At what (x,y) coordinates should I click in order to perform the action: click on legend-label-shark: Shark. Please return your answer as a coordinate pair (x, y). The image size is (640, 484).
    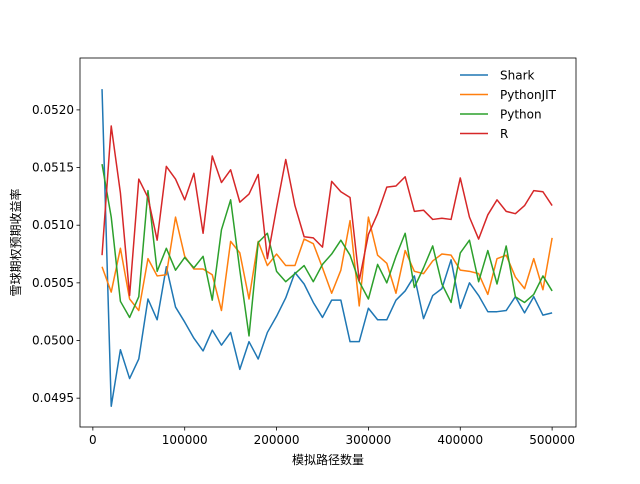
    Looking at the image, I should click on (517, 76).